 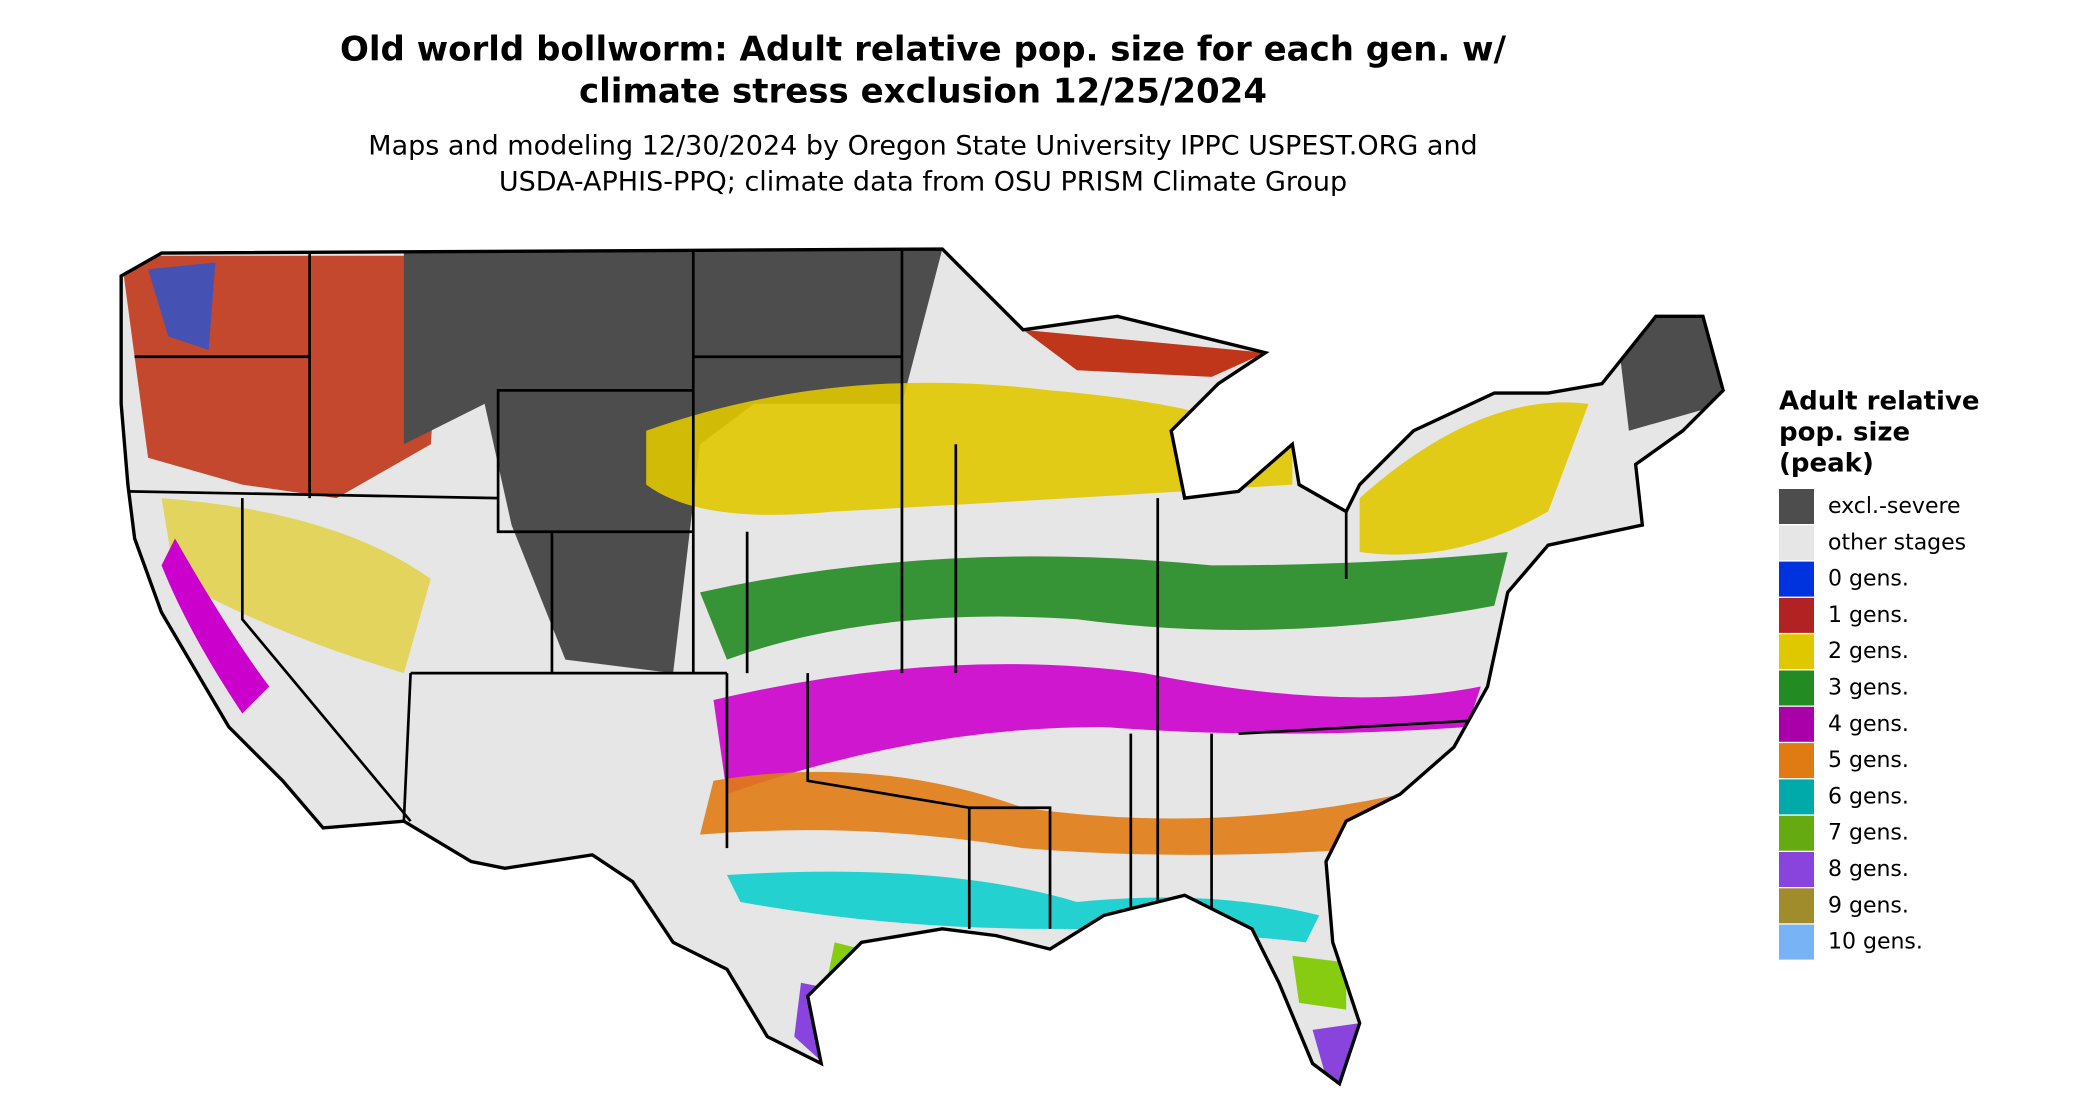 What do you see at coordinates (1826, 464) in the screenshot?
I see `legend-title: (peak)` at bounding box center [1826, 464].